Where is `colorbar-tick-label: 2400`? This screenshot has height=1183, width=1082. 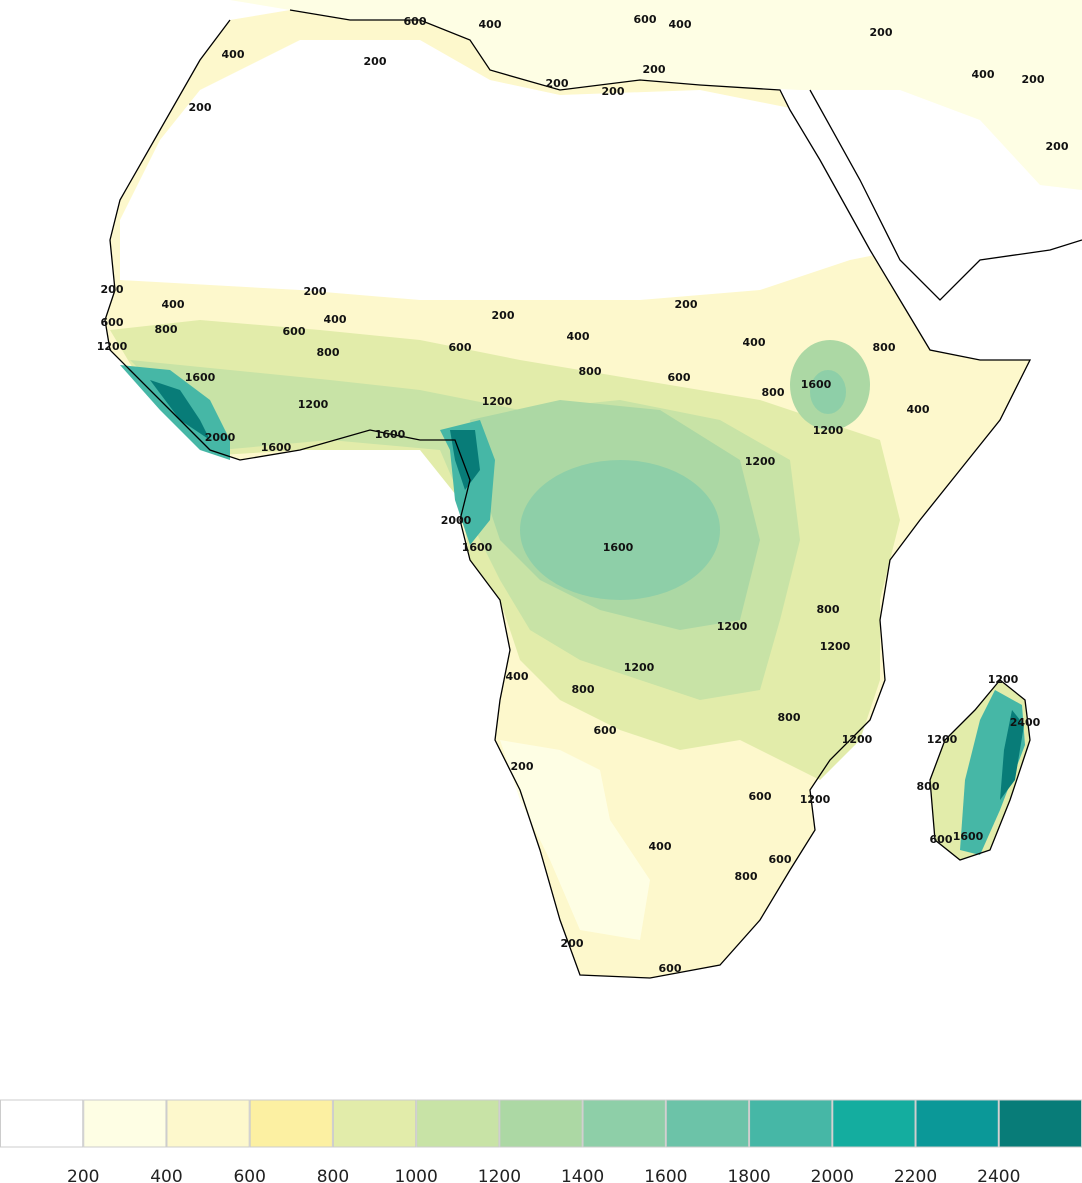
colorbar-tick-label: 2400 is located at coordinates (998, 1175).